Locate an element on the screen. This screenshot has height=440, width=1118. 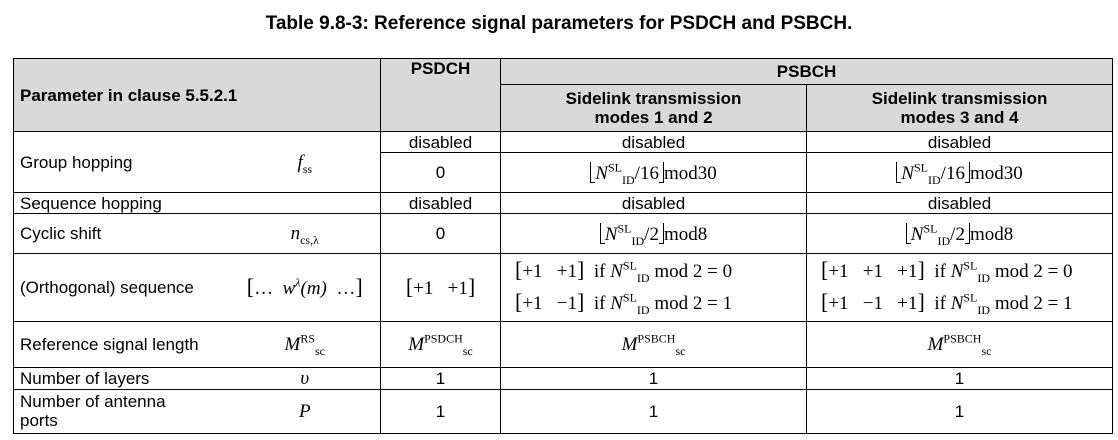
orthogonal-sequence-symbol: [… wλ(m) …] is located at coordinates (305, 287).